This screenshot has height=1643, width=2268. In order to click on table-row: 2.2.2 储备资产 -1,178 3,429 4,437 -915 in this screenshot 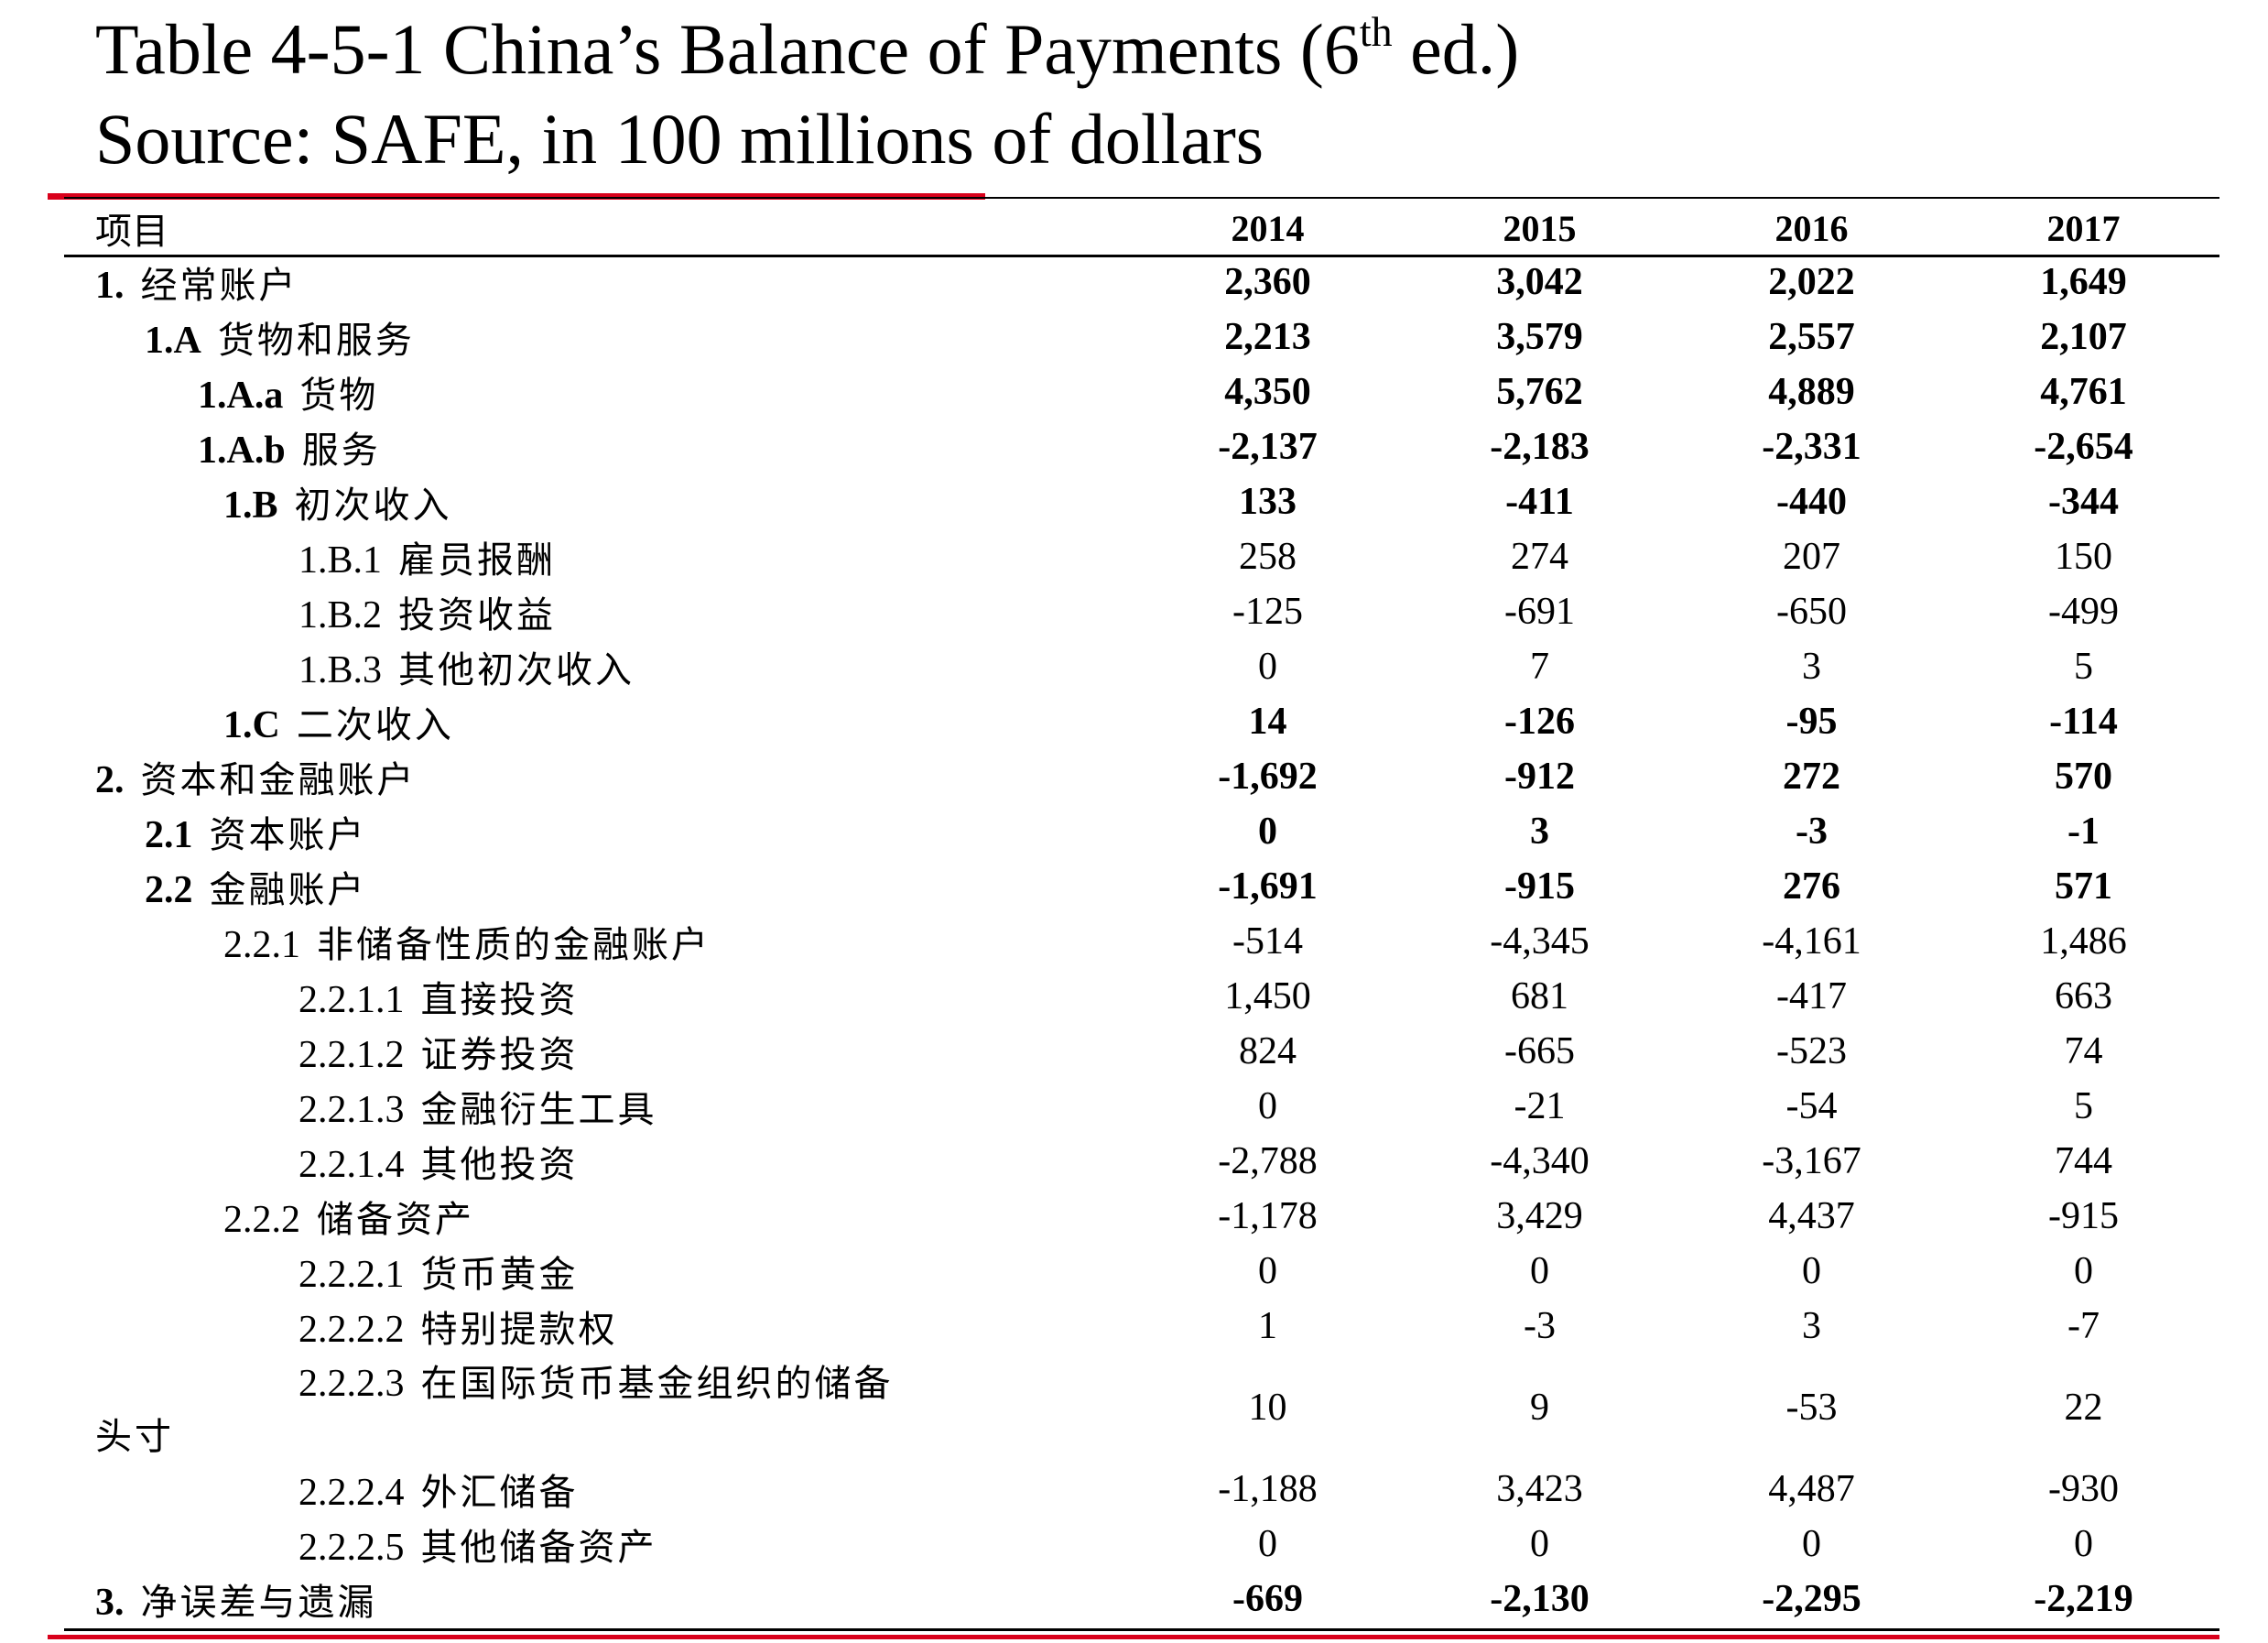, I will do `click(1142, 1217)`.